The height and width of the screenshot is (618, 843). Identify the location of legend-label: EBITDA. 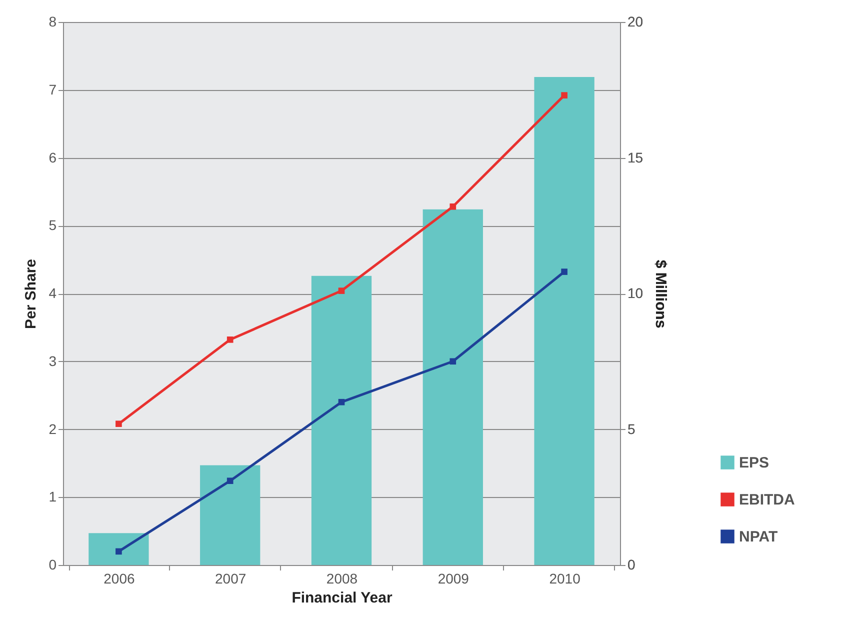
(767, 500).